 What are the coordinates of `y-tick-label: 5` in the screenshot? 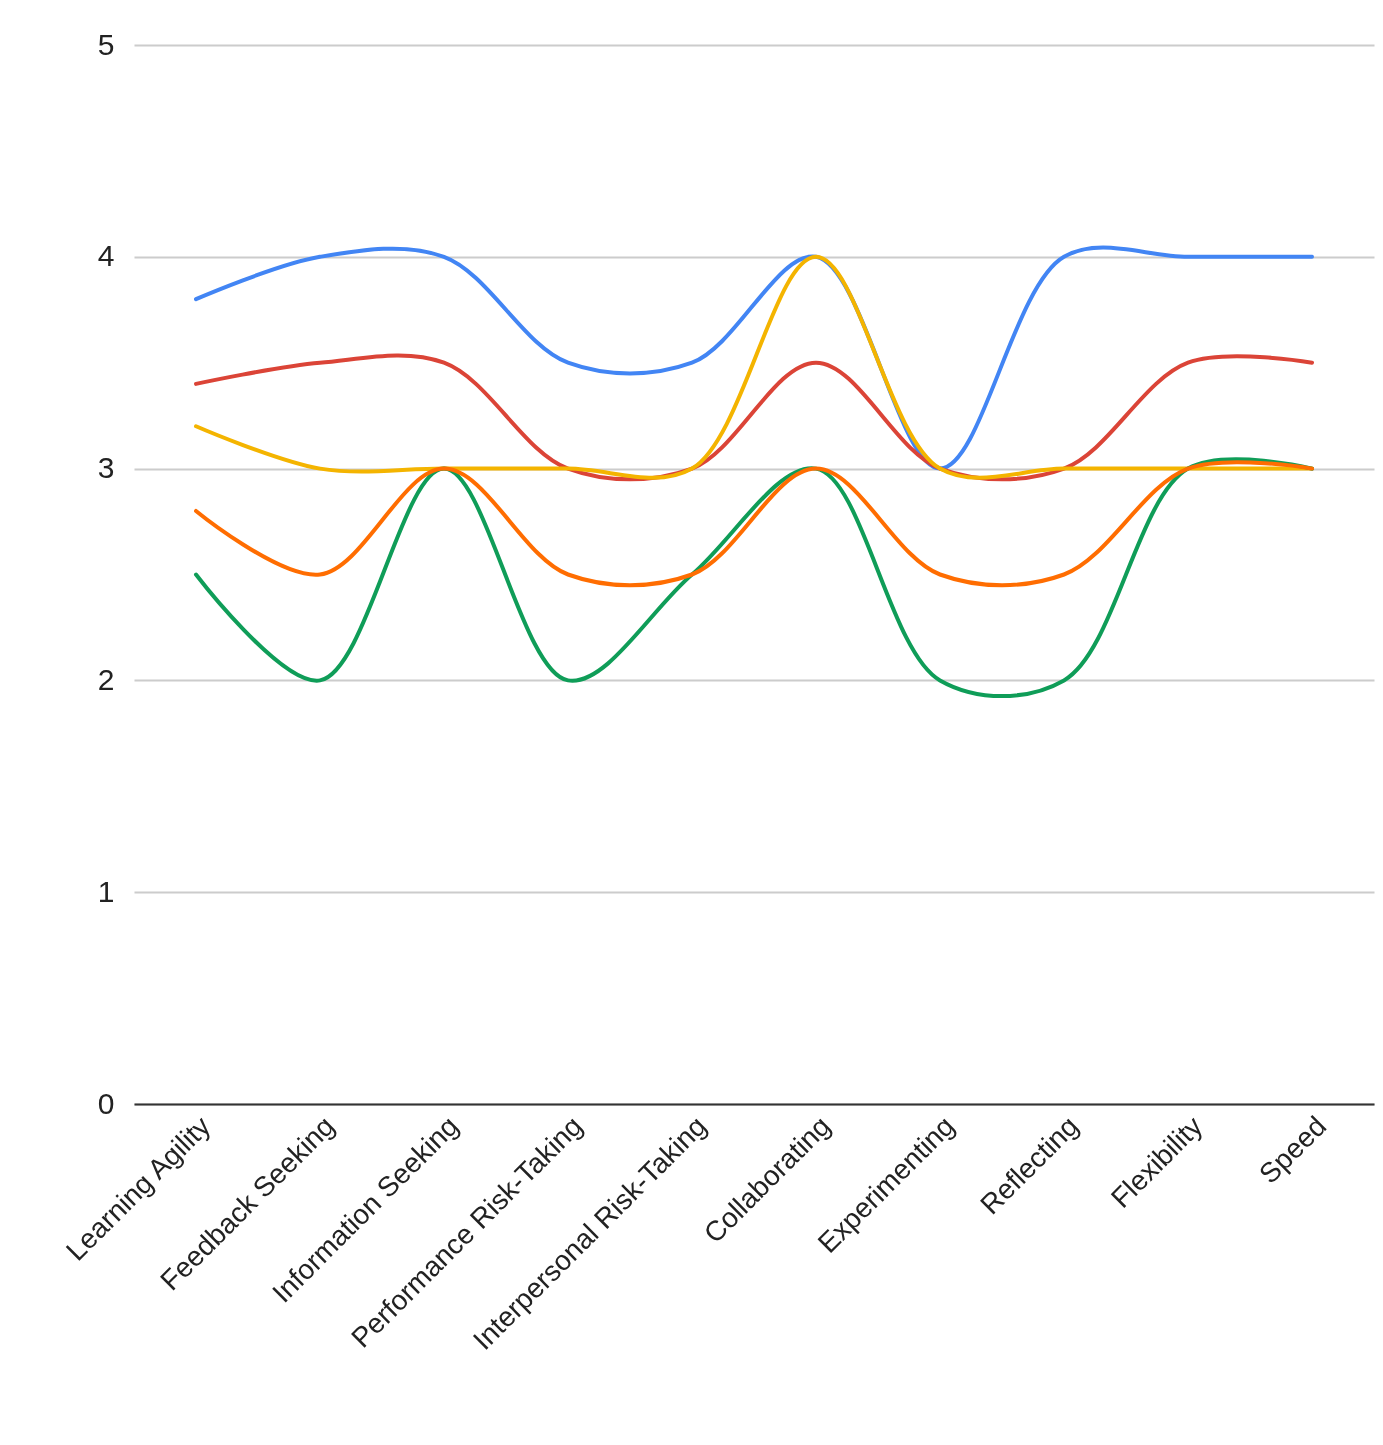 It's located at (106, 44).